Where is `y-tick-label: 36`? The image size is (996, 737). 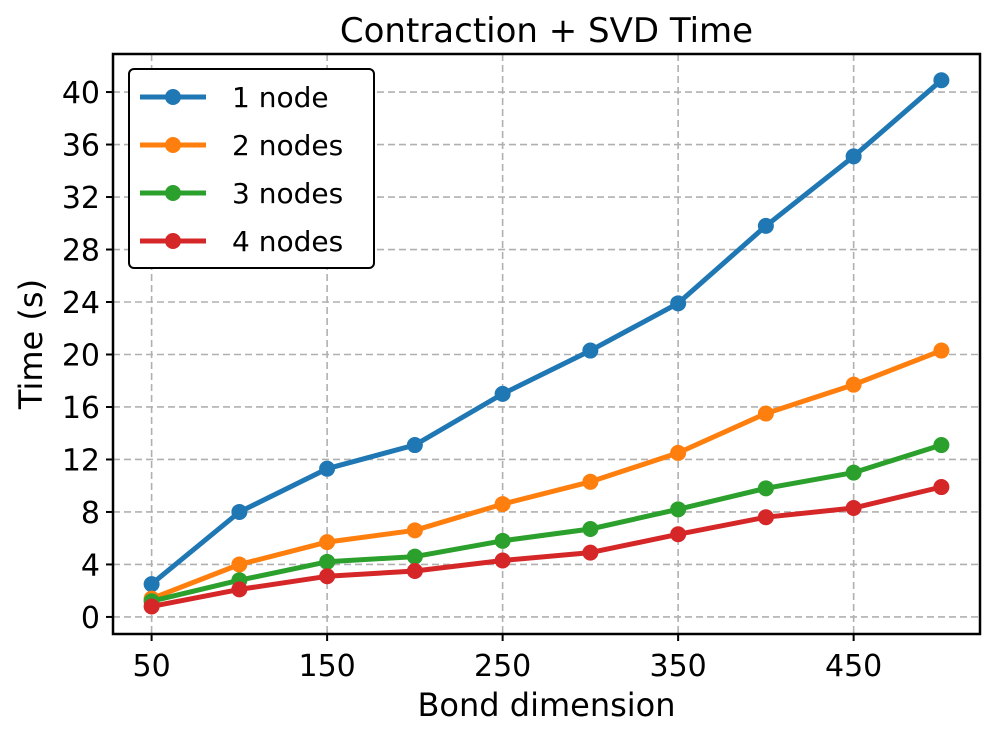
y-tick-label: 36 is located at coordinates (81, 146).